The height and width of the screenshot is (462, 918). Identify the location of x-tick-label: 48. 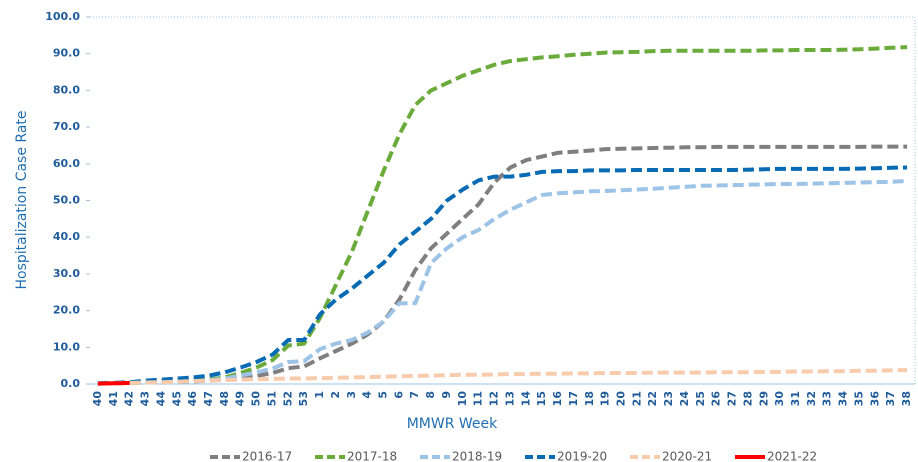
(224, 398).